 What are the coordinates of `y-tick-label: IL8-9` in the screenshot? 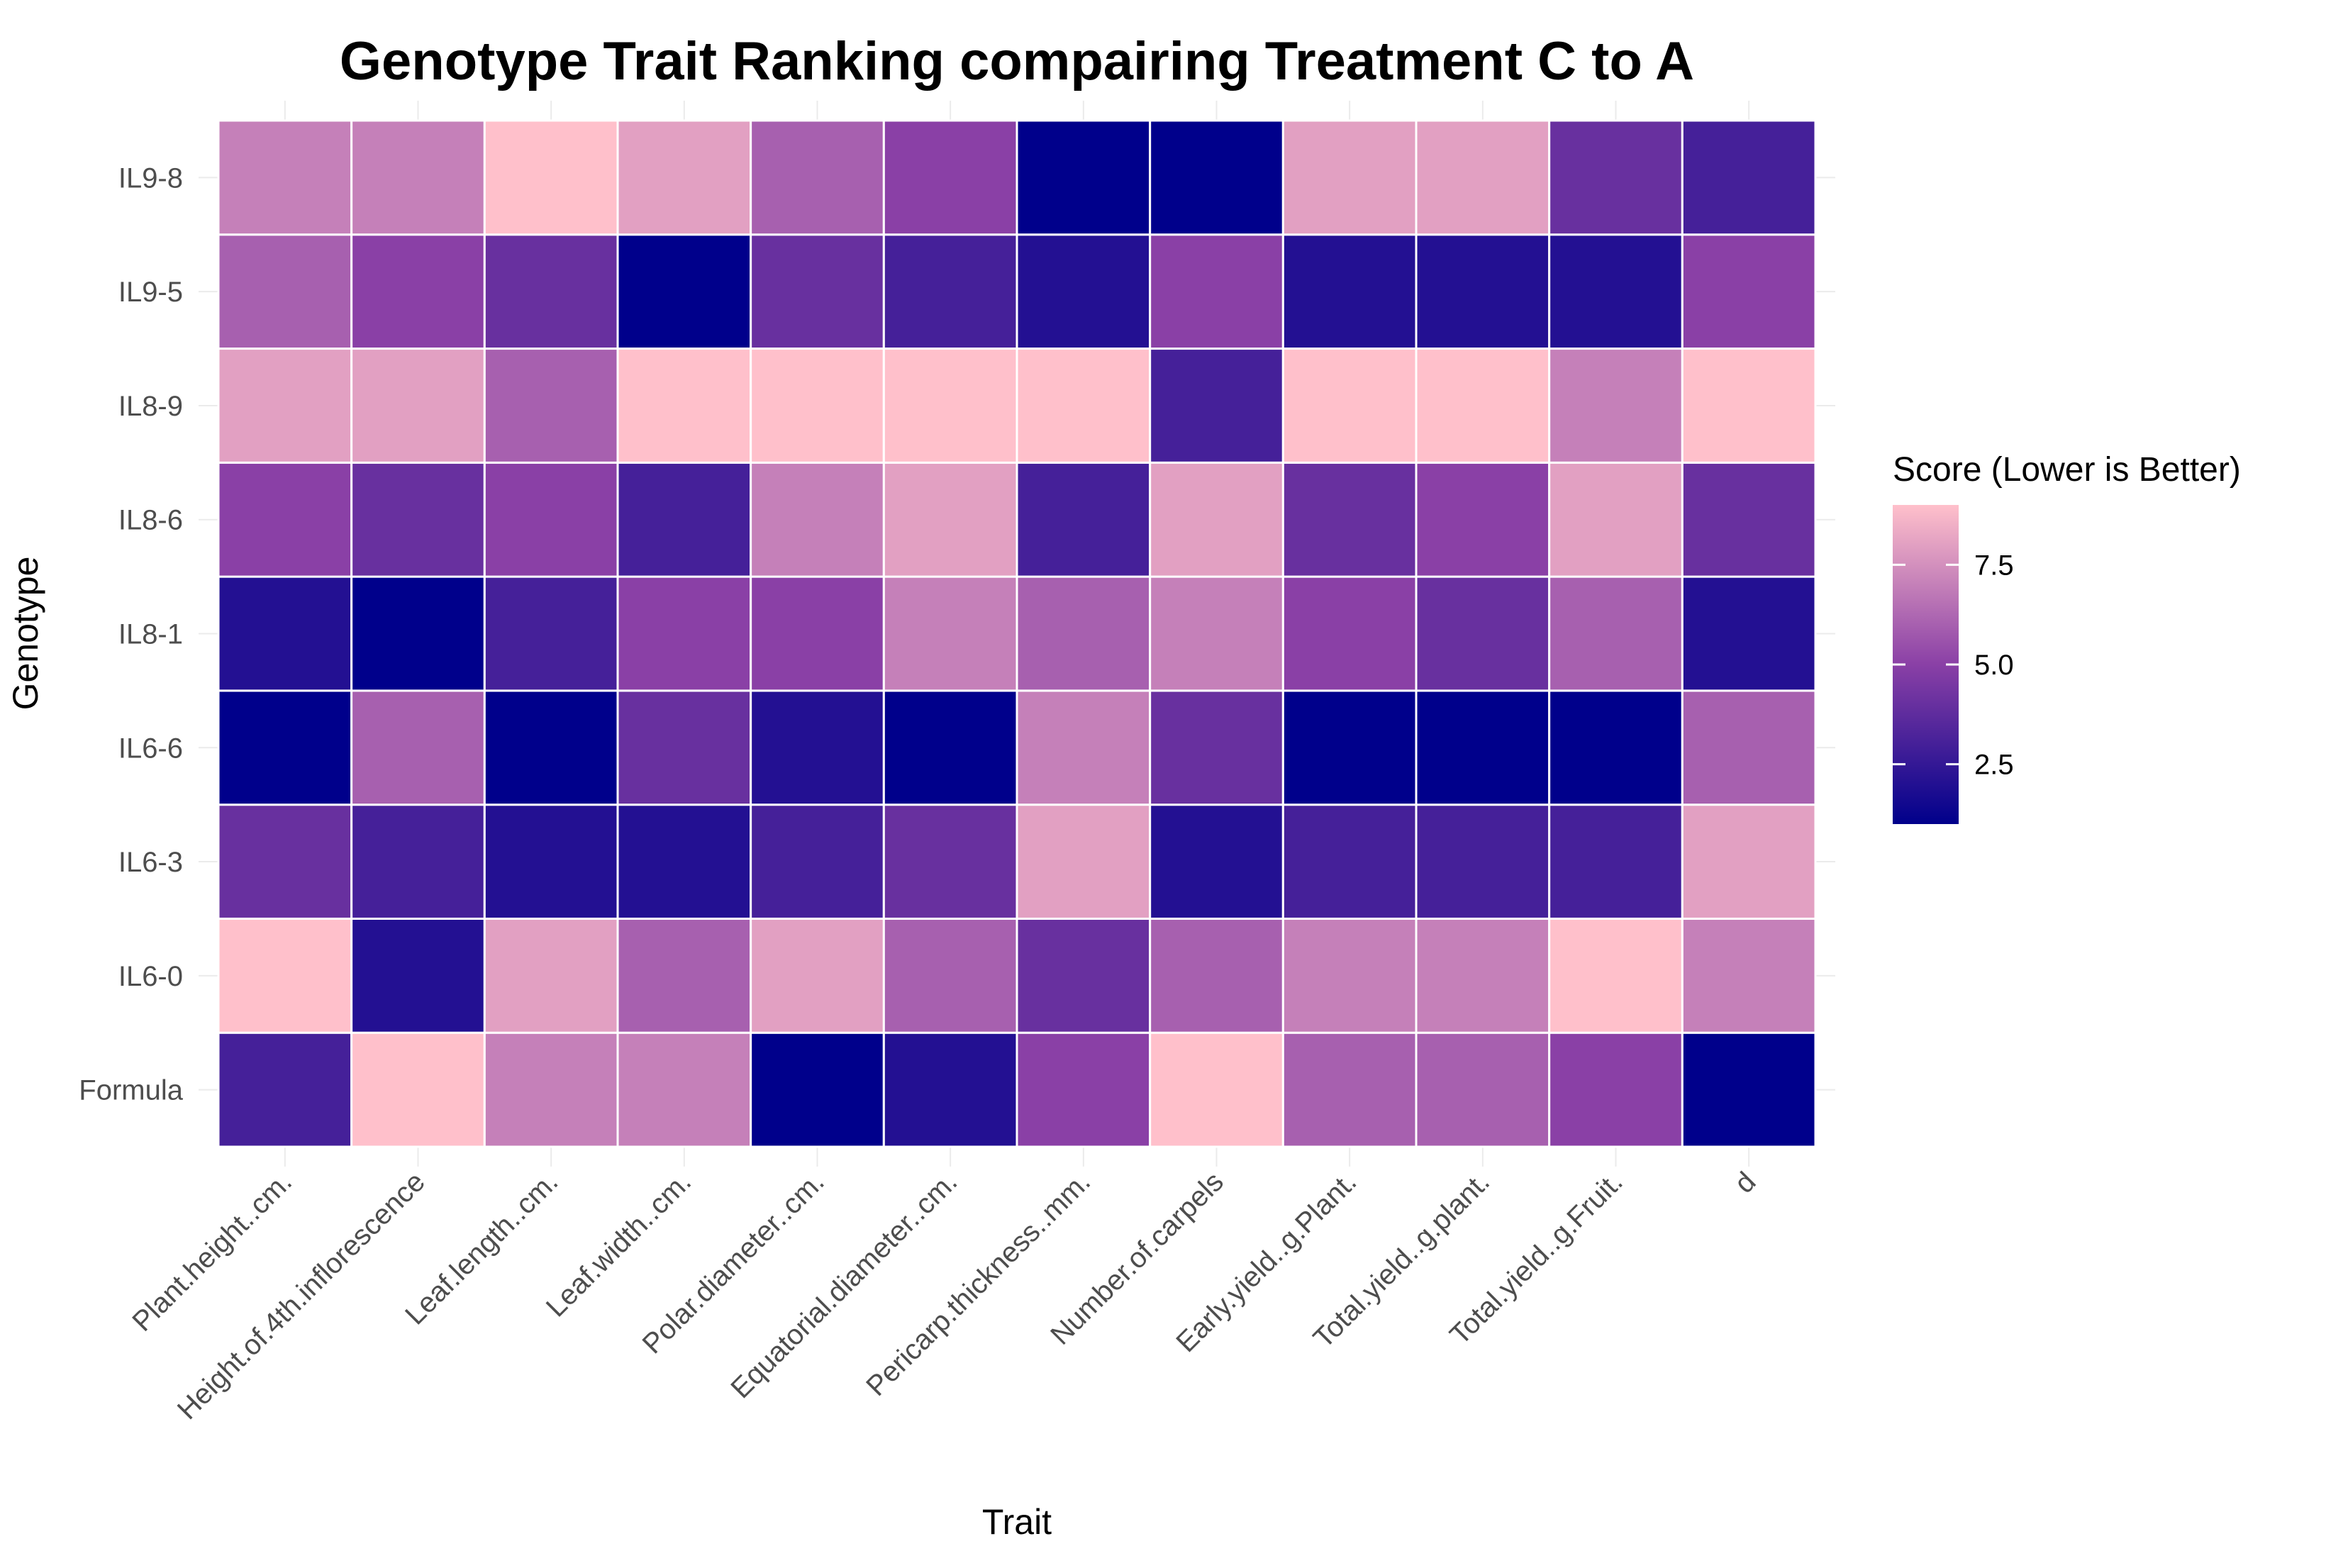 It's located at (150, 406).